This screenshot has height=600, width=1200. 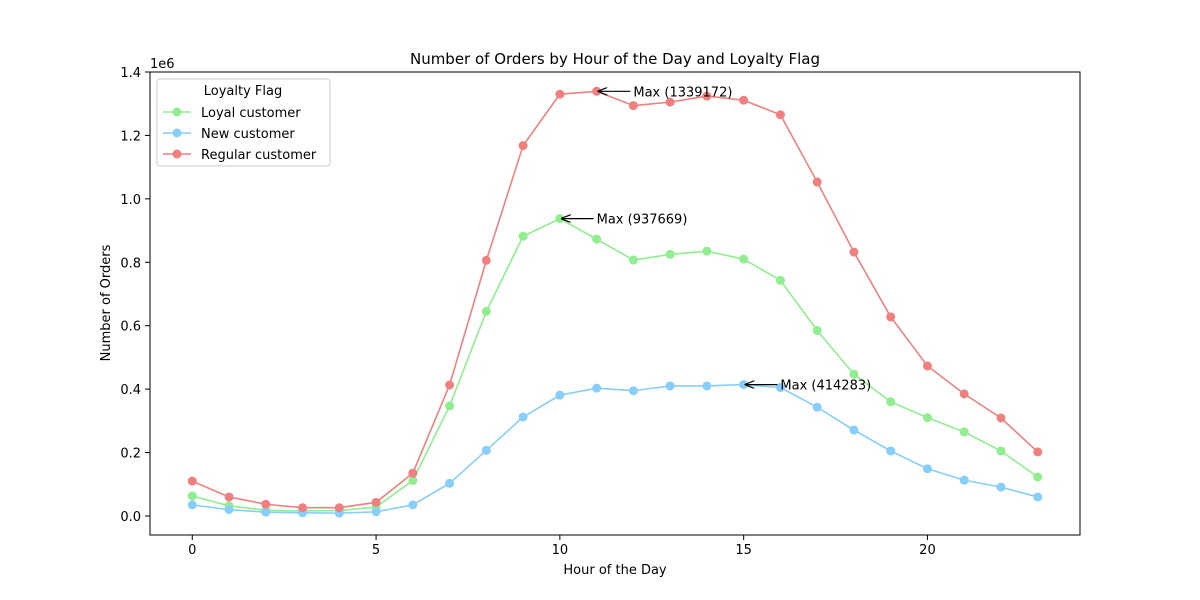 What do you see at coordinates (259, 155) in the screenshot?
I see `legend-label: Regular customer` at bounding box center [259, 155].